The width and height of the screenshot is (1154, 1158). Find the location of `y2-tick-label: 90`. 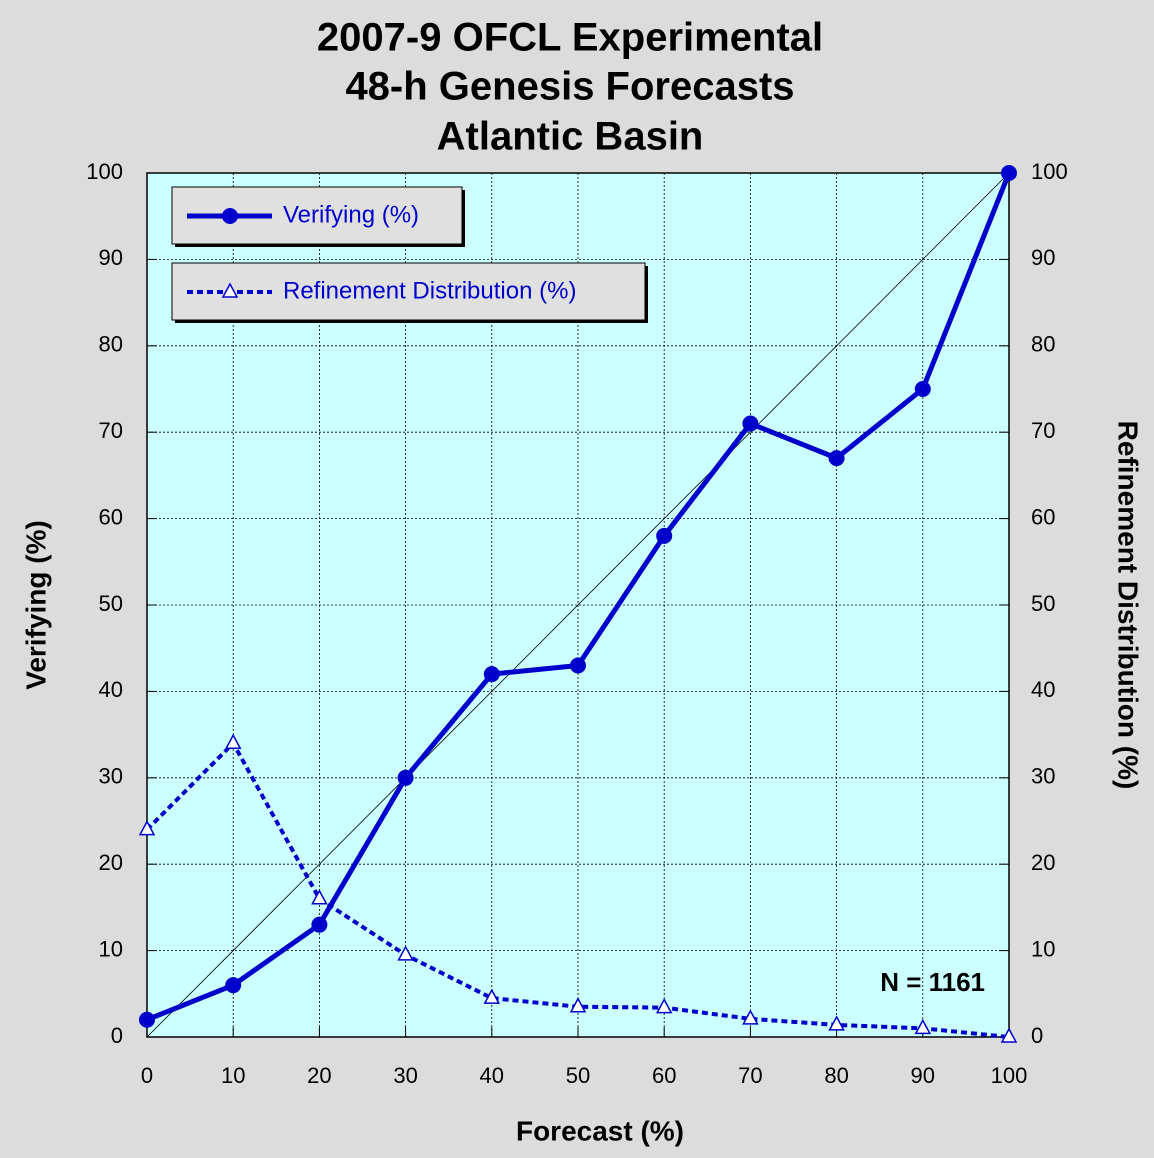

y2-tick-label: 90 is located at coordinates (1043, 257).